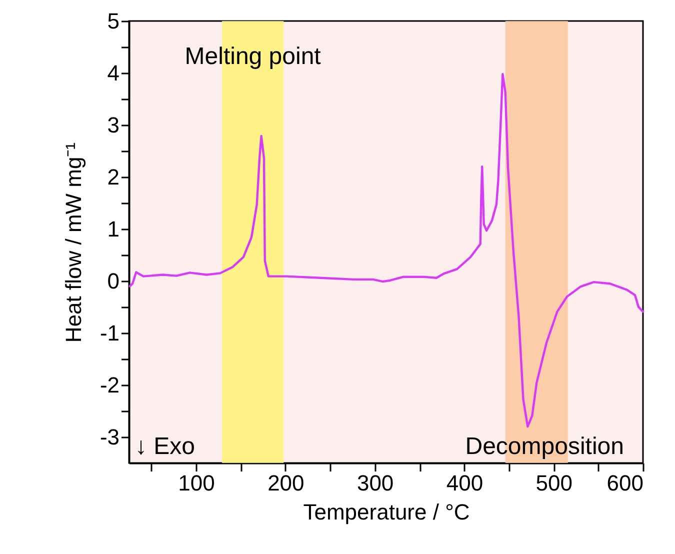 The width and height of the screenshot is (675, 554). Describe the element at coordinates (110, 437) in the screenshot. I see `y-tick-label: -3` at that location.